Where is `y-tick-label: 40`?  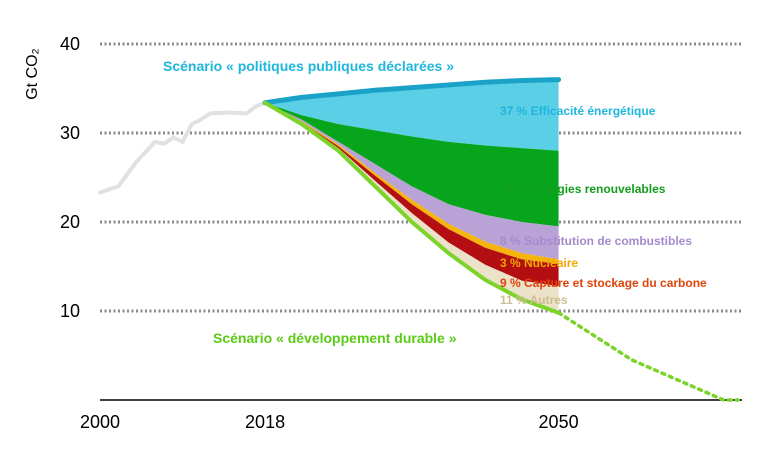 y-tick-label: 40 is located at coordinates (70, 44).